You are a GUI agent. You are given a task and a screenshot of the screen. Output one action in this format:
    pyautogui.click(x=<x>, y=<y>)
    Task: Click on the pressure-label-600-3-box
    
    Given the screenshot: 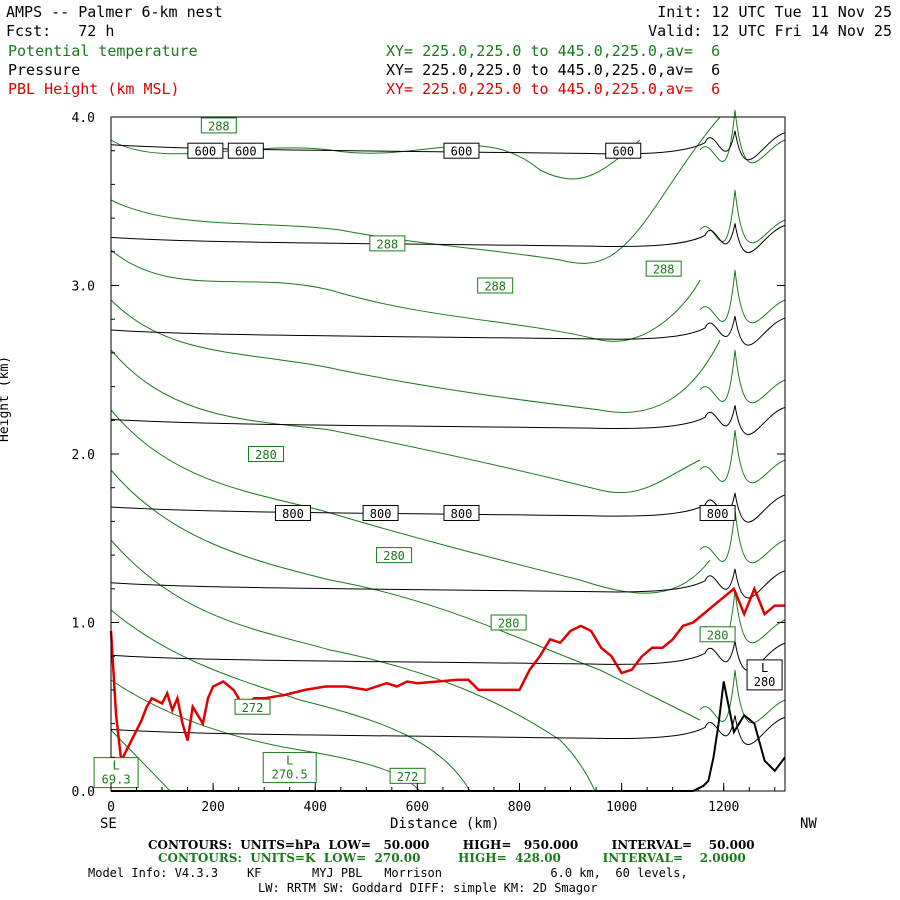 What is the action you would take?
    pyautogui.click(x=623, y=150)
    